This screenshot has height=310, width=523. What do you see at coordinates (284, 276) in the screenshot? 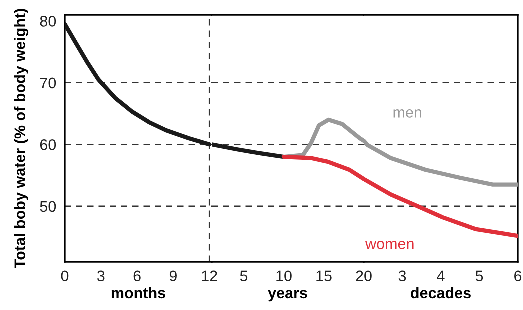
I see `x-tick-label: 10` at bounding box center [284, 276].